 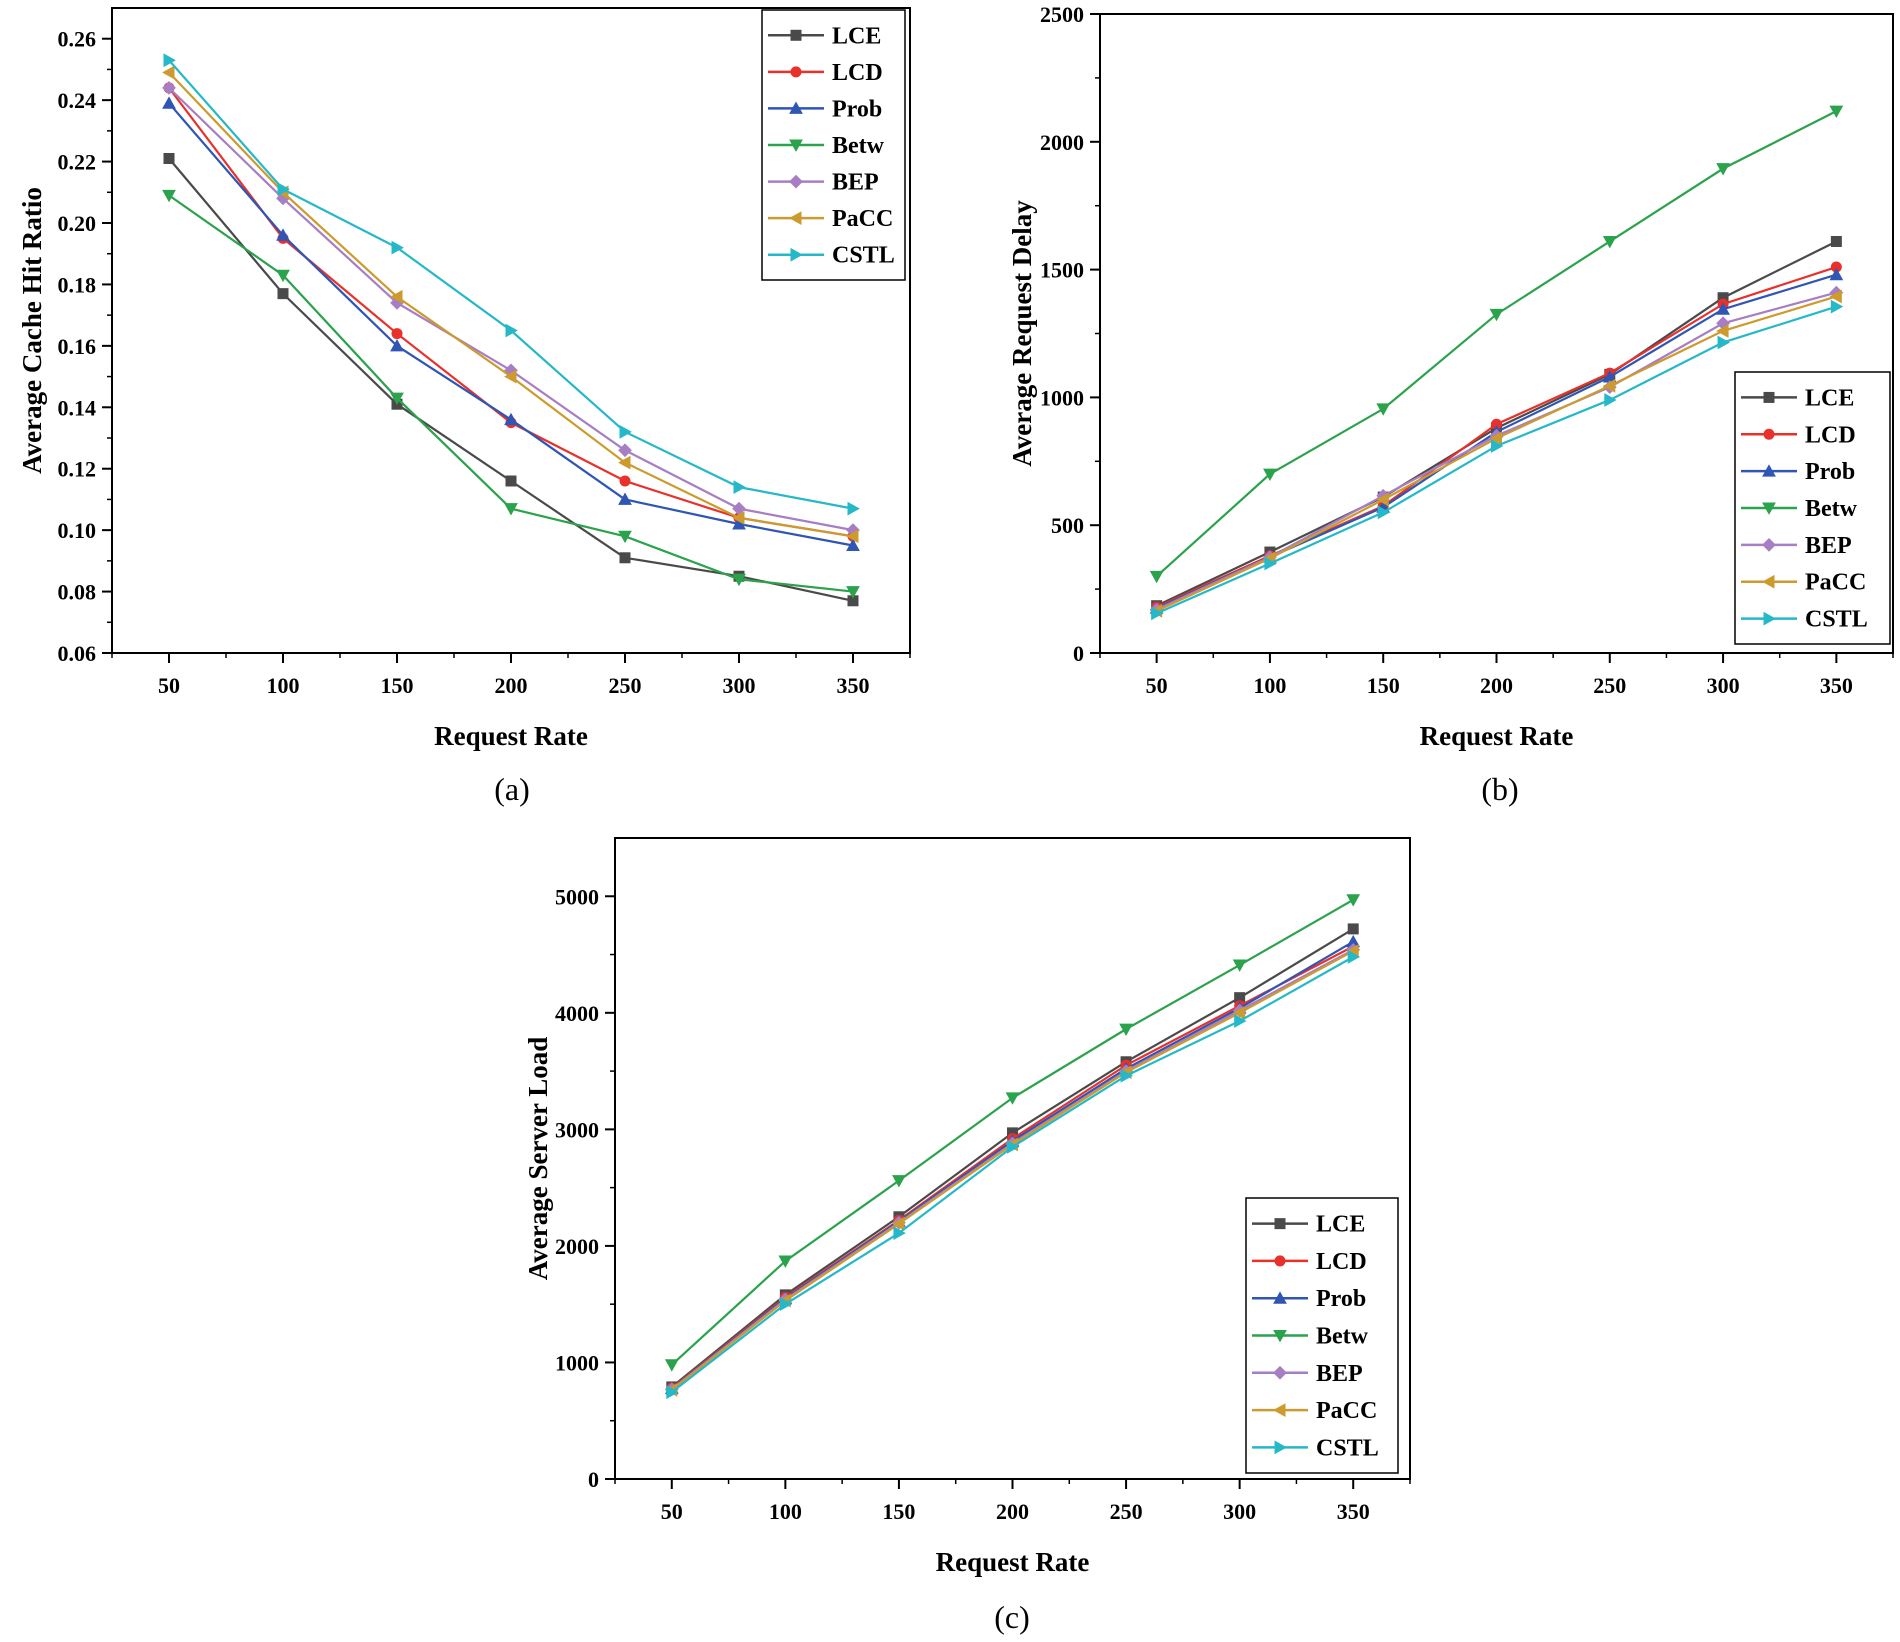 What do you see at coordinates (1062, 142) in the screenshot?
I see `y-tick-label: 2000` at bounding box center [1062, 142].